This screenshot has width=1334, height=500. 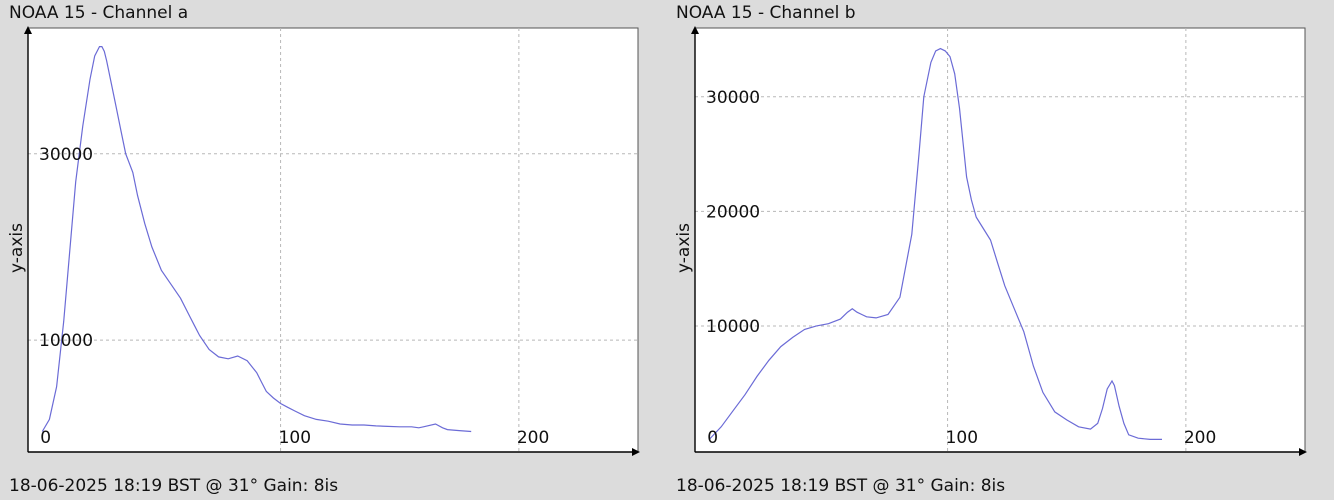 What do you see at coordinates (766, 13) in the screenshot?
I see `chart-title: NOAA 15 - Channel b` at bounding box center [766, 13].